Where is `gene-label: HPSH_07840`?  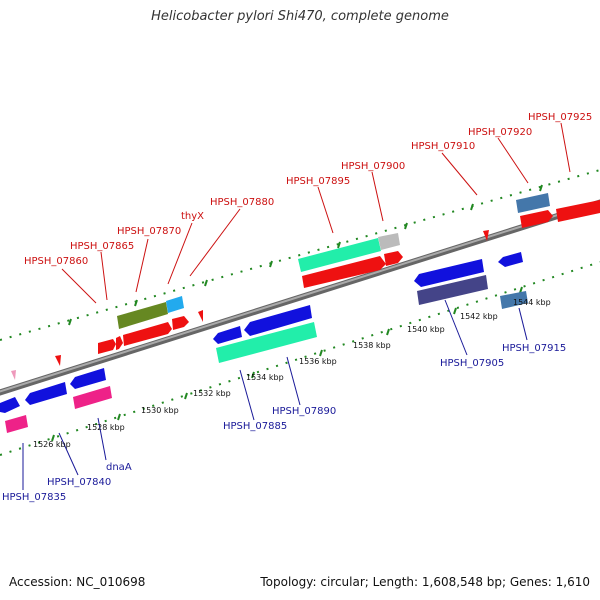 gene-label: HPSH_07840 is located at coordinates (79, 482).